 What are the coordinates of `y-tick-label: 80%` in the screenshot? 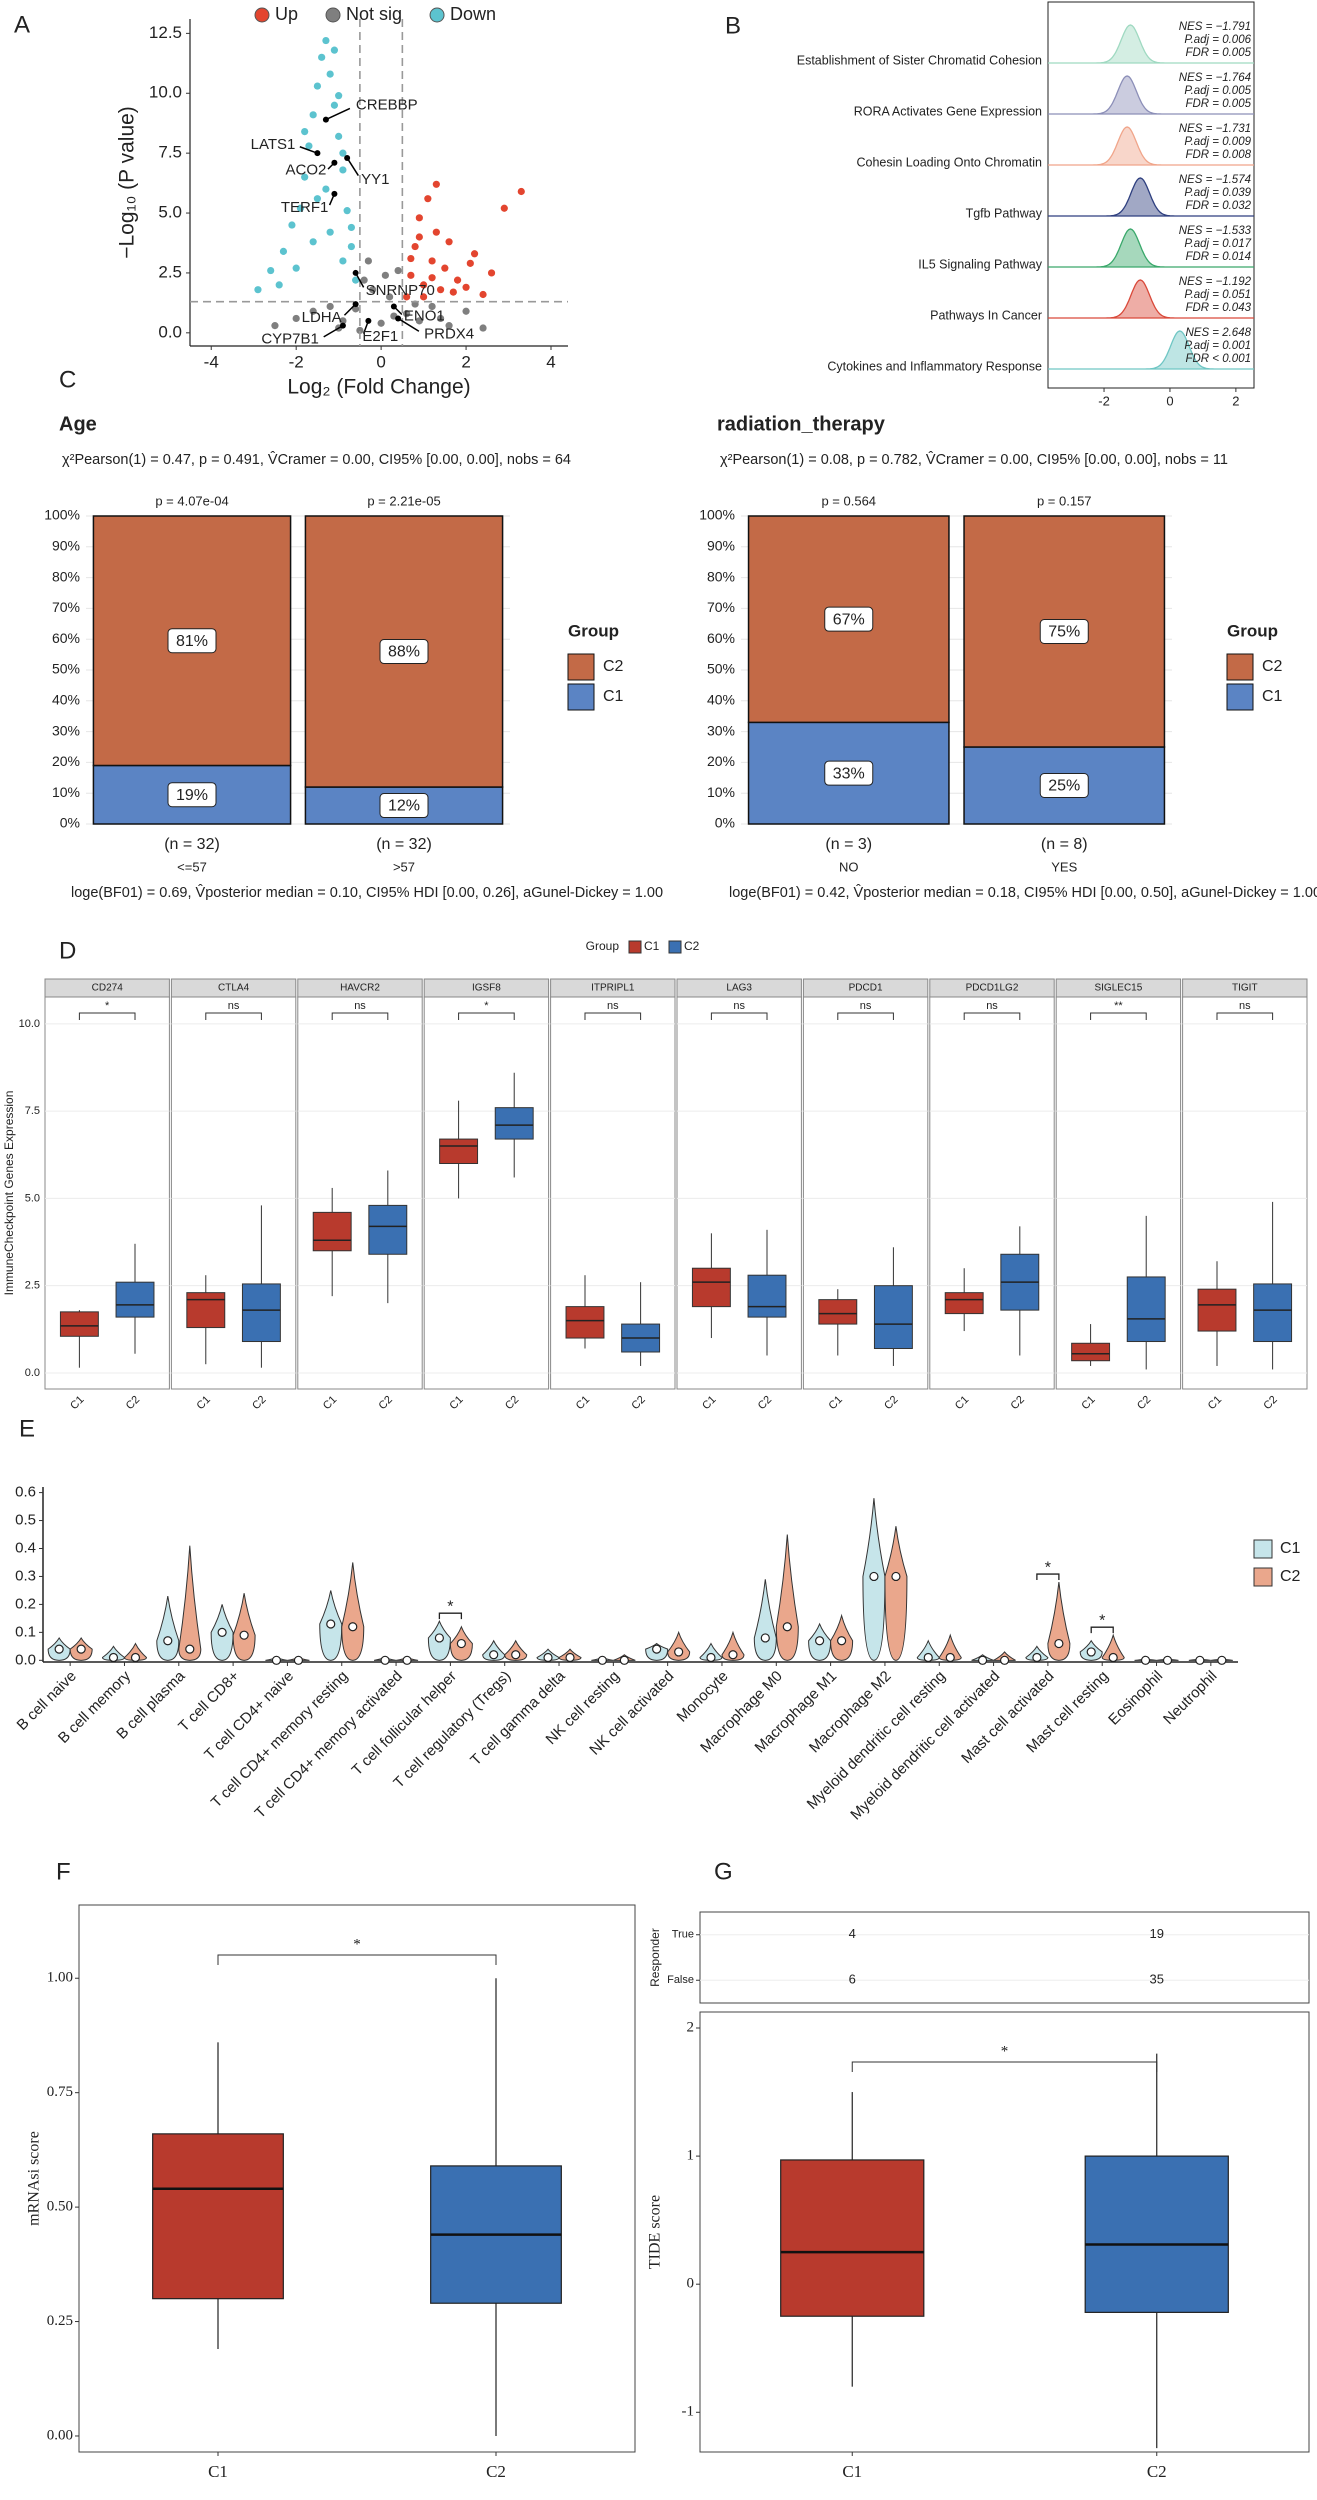 It's located at (721, 576).